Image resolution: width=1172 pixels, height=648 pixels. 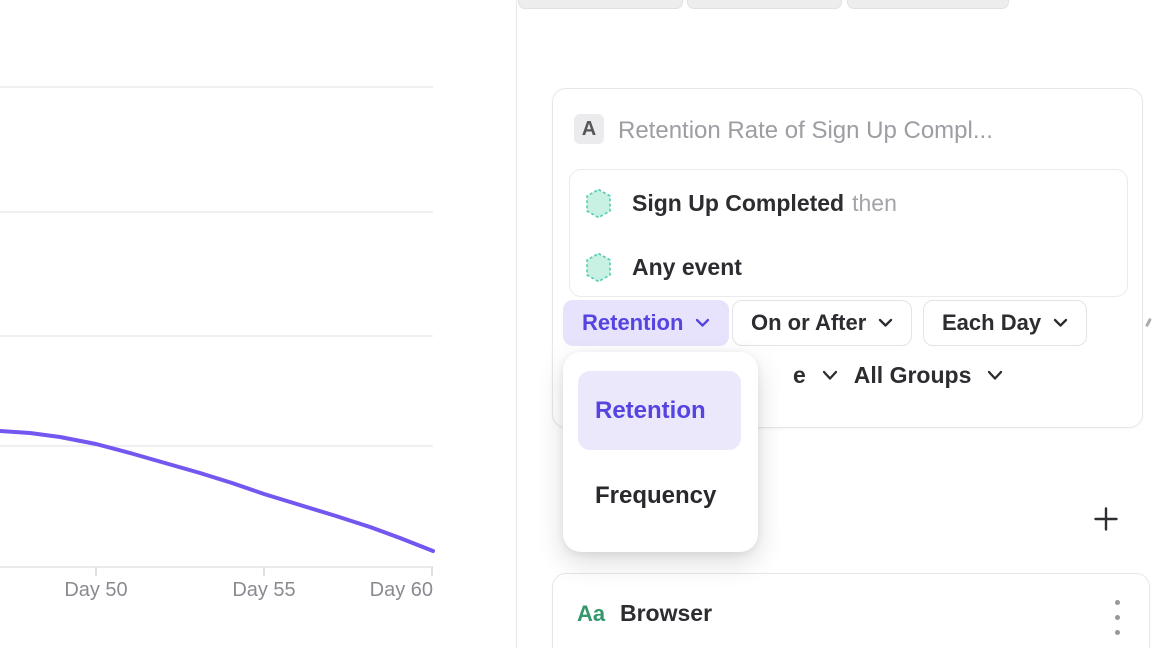 What do you see at coordinates (660, 452) in the screenshot?
I see `measurement-dropdown-menu: Retention Frequency` at bounding box center [660, 452].